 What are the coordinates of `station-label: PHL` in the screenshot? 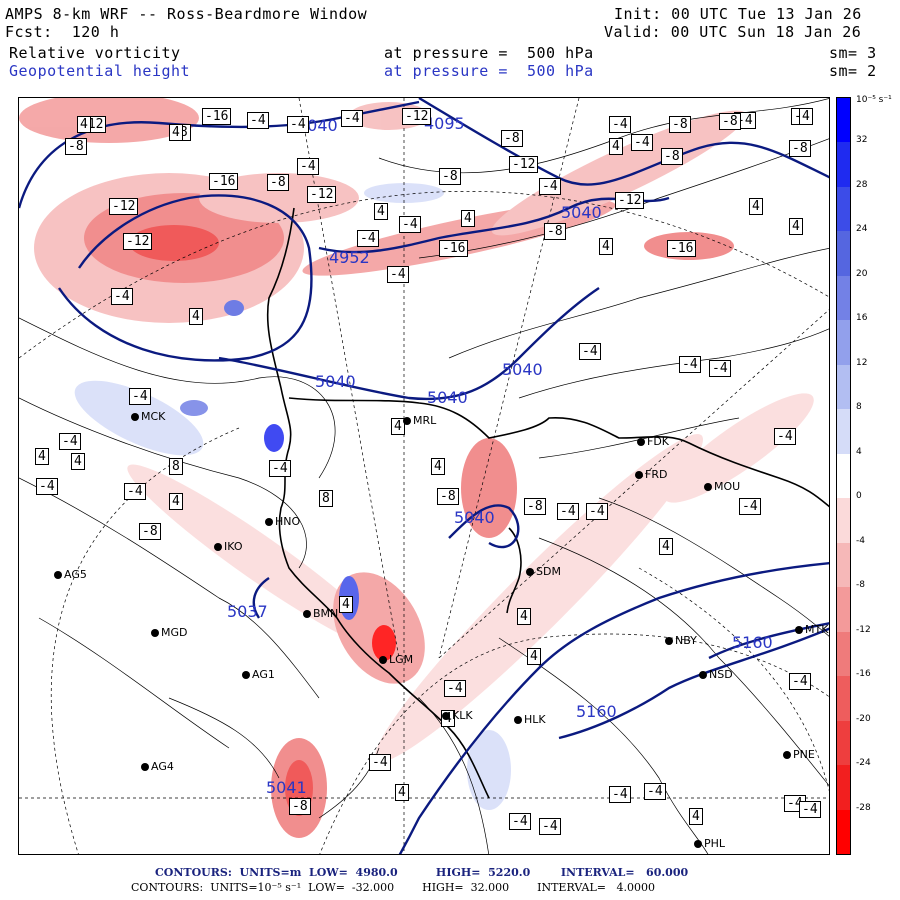 It's located at (715, 843).